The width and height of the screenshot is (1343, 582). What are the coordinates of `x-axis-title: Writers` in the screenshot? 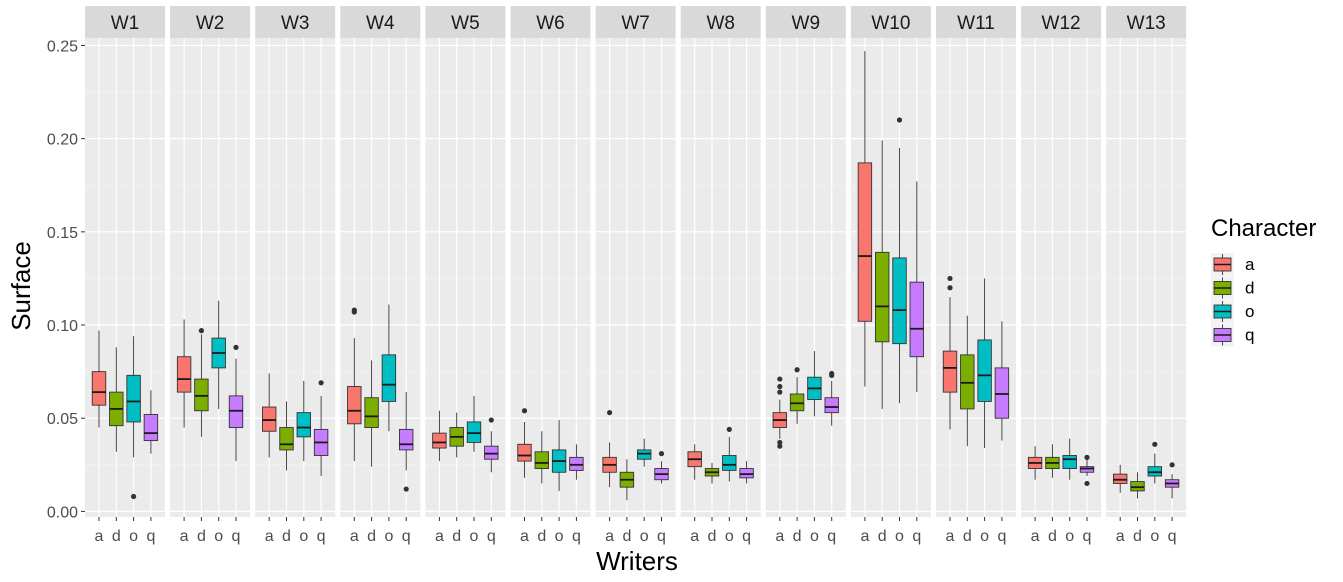 It's located at (637, 561).